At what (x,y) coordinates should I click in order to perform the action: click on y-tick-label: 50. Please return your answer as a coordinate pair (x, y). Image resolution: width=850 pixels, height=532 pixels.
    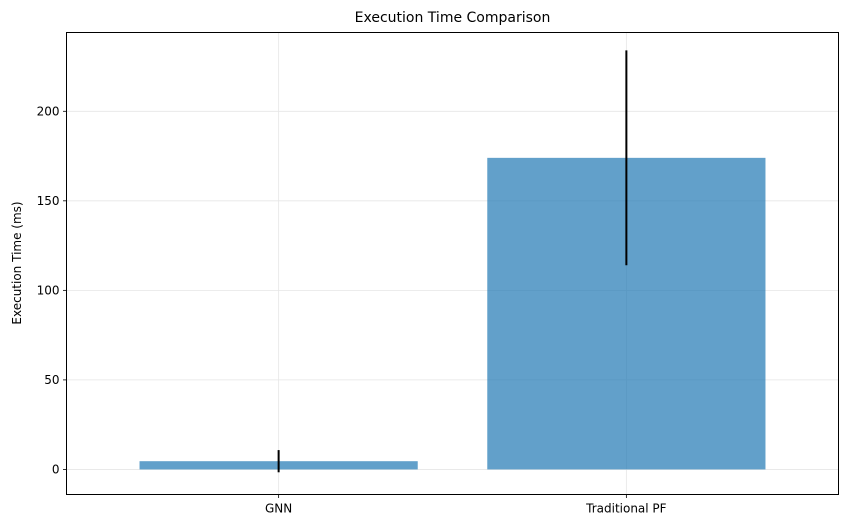
    Looking at the image, I should click on (51, 380).